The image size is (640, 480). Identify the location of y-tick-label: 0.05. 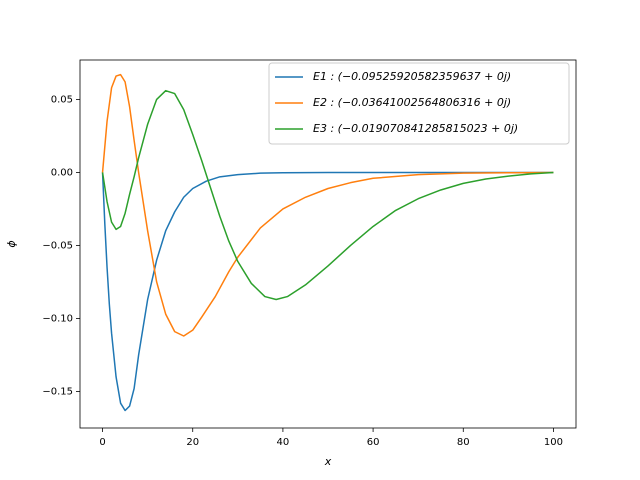
(62, 99).